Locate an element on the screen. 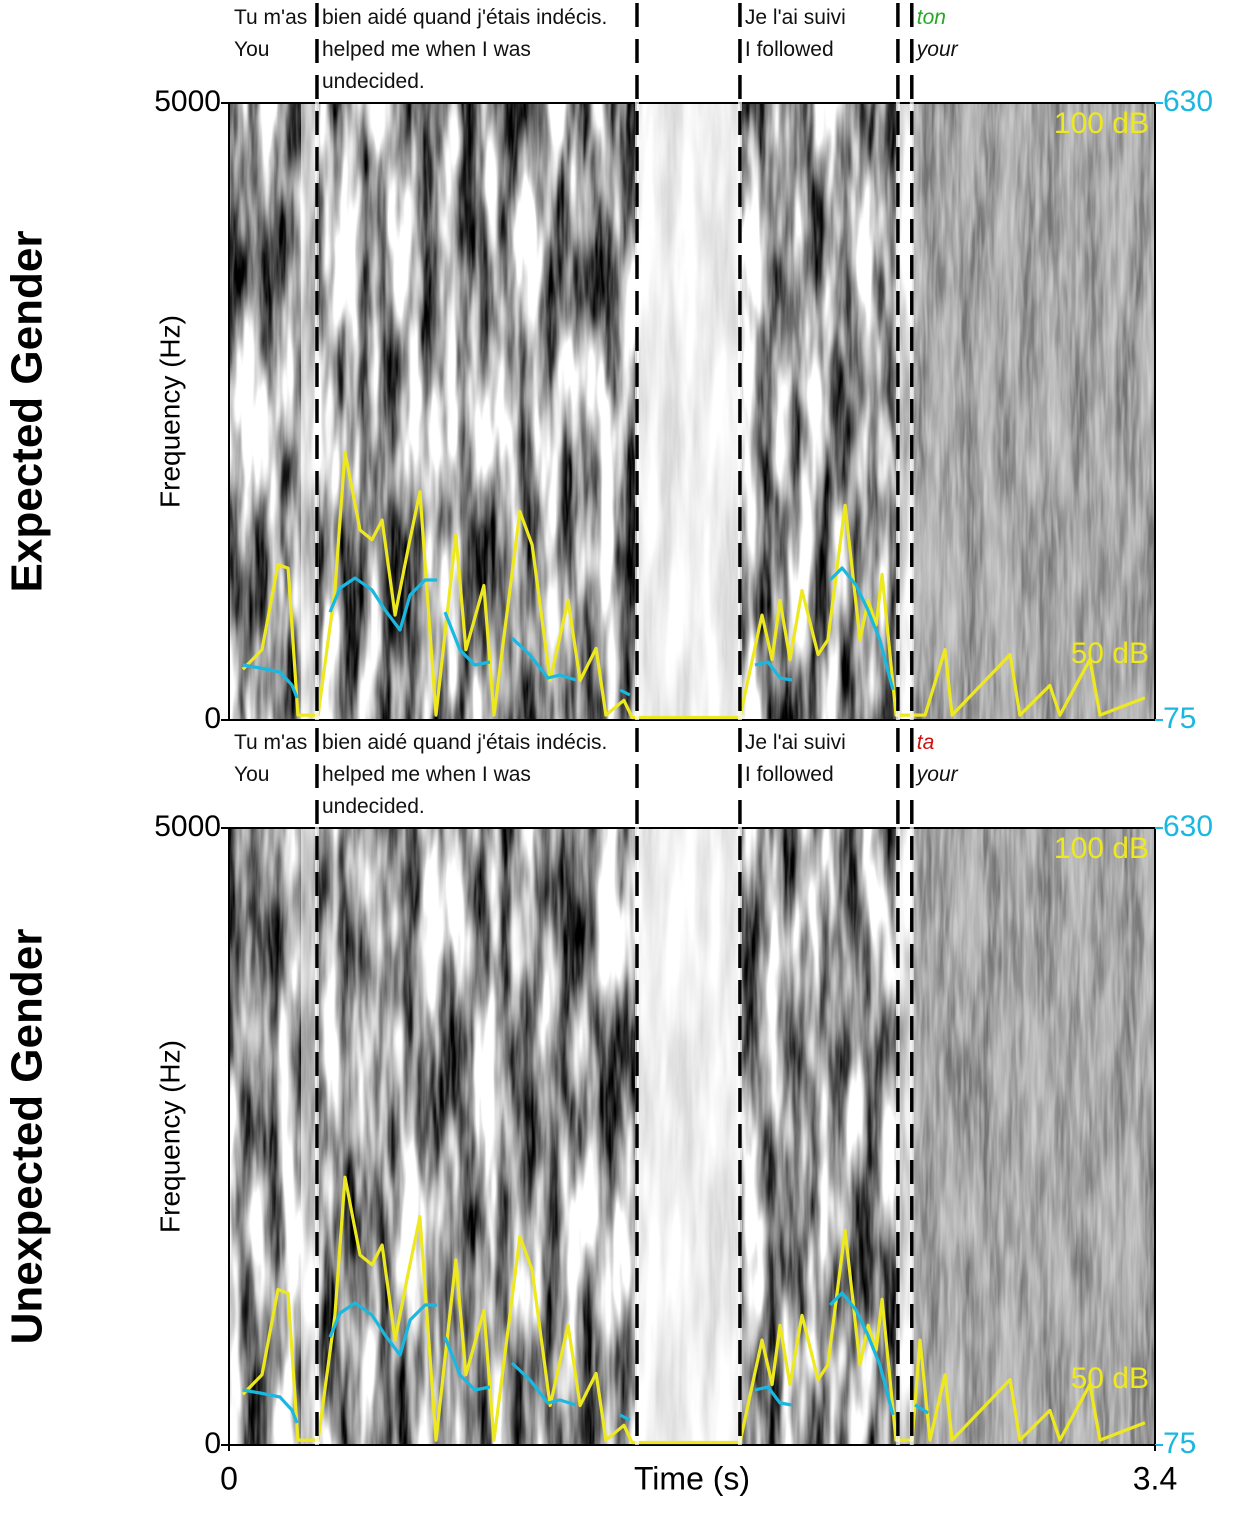  word-label: ton your is located at coordinates (1034, 34).